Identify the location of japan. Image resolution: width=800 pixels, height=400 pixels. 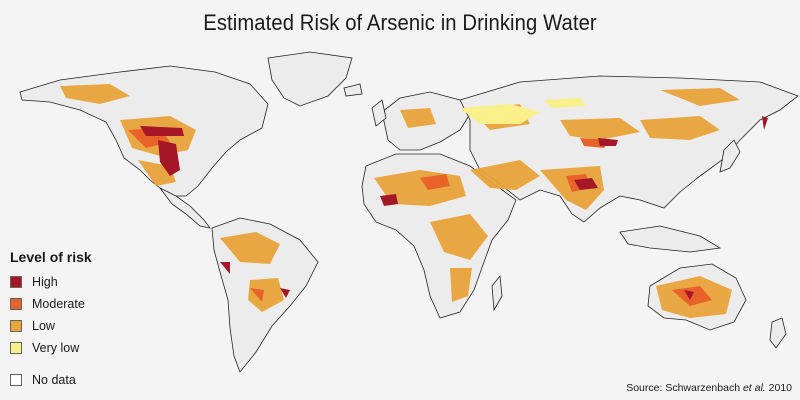
(730, 156).